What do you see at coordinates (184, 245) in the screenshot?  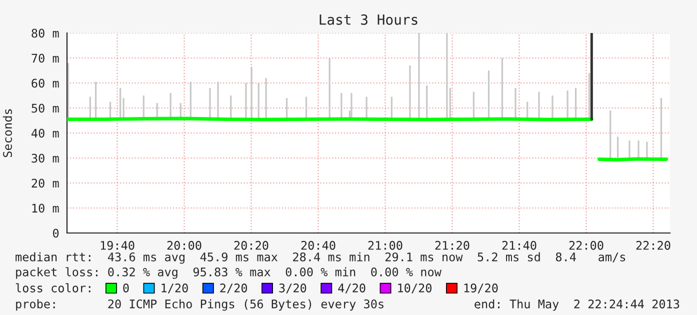 I see `x-tick-label: 20:00` at bounding box center [184, 245].